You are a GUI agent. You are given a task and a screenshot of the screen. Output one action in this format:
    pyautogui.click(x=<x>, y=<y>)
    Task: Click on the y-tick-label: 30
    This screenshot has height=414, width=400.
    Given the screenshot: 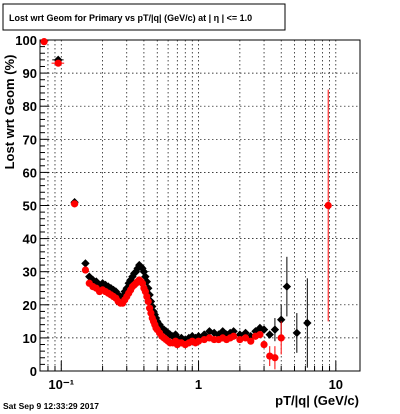 What is the action you would take?
    pyautogui.click(x=30, y=272)
    